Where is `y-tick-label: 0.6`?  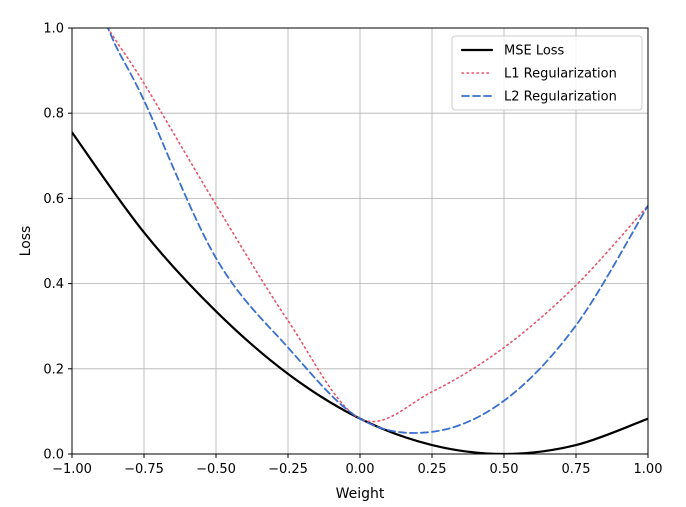 y-tick-label: 0.6 is located at coordinates (53, 199).